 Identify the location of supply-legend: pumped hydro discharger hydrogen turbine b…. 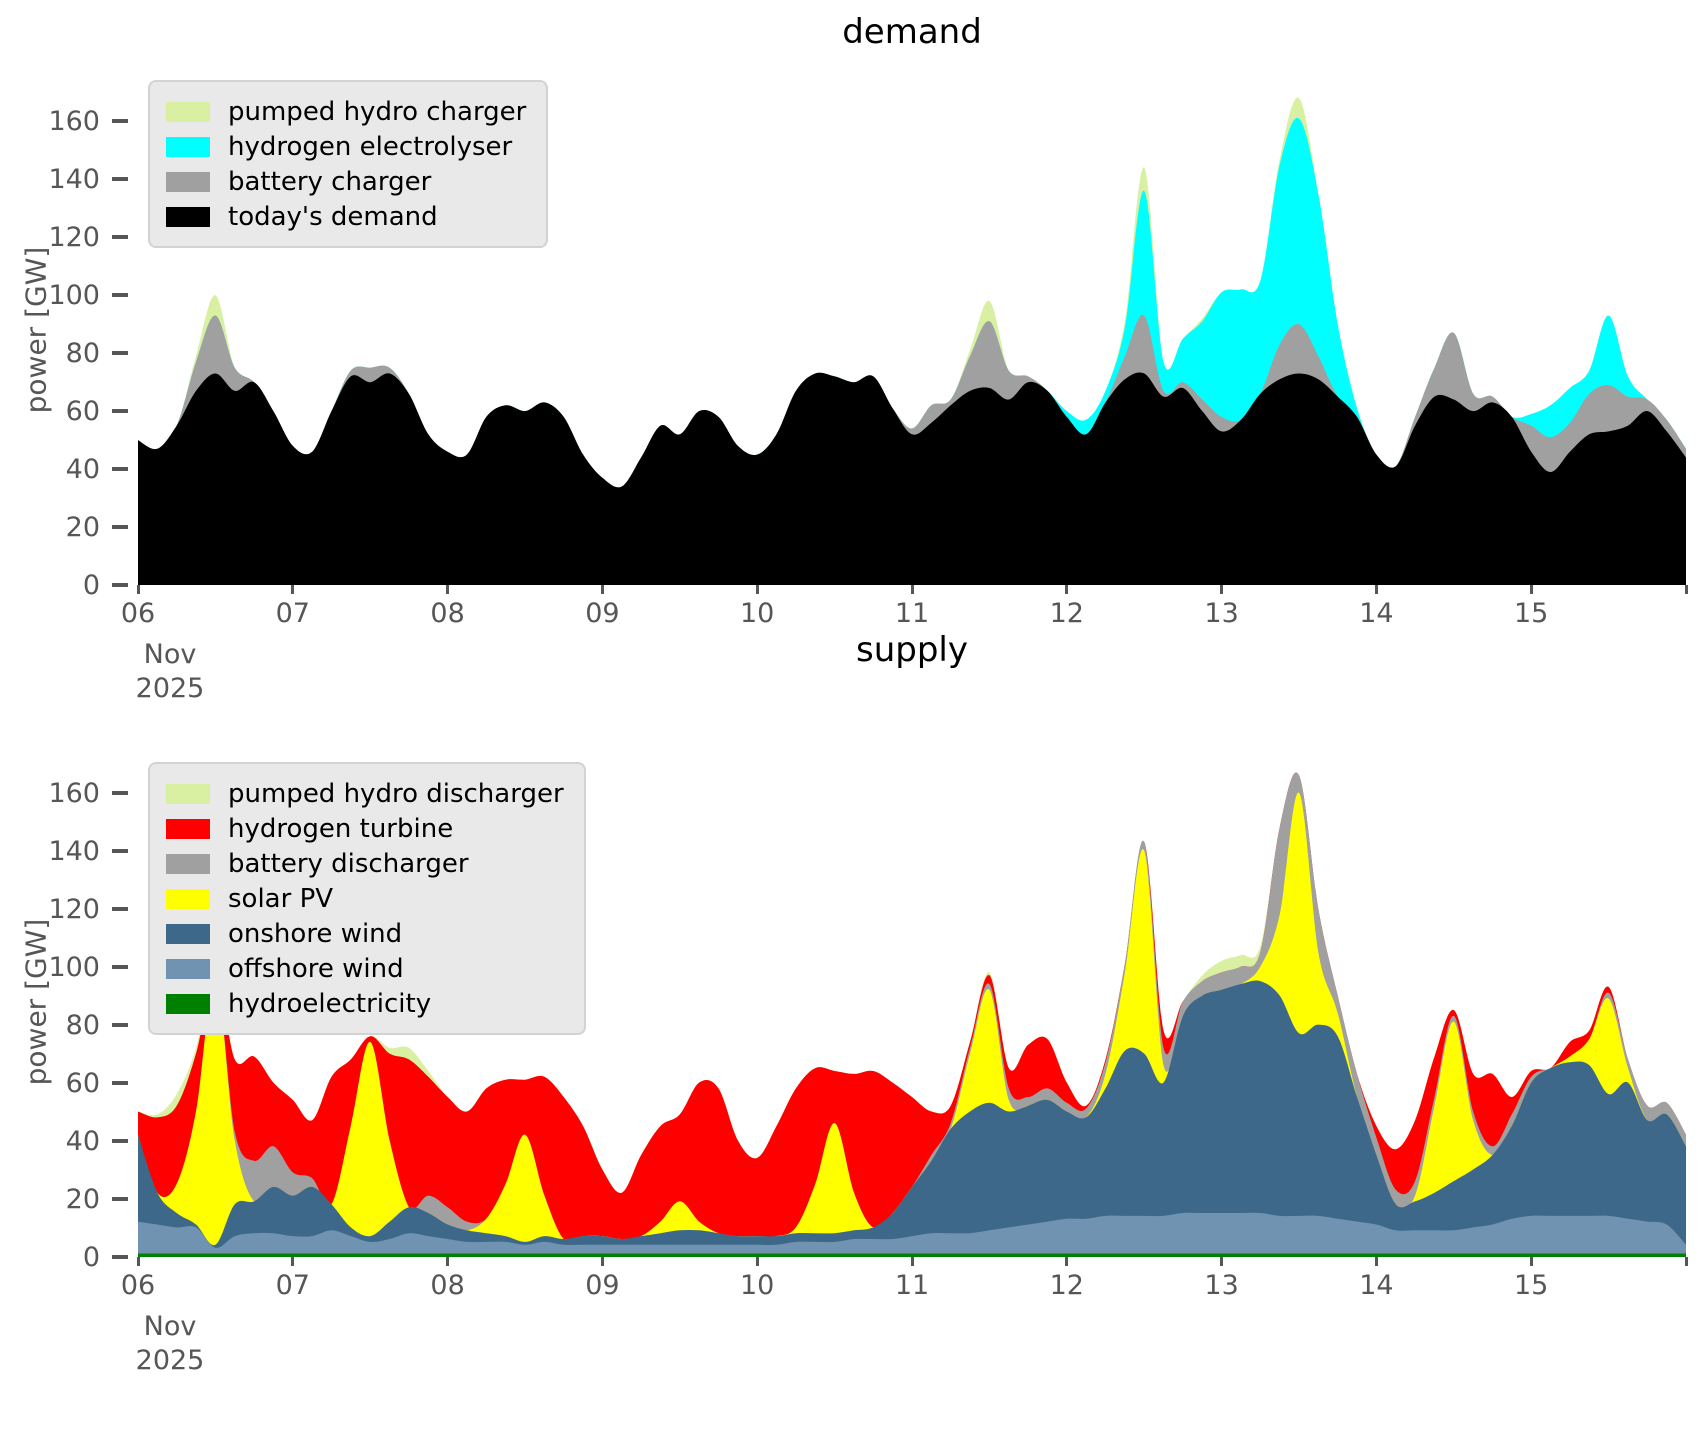
(367, 898).